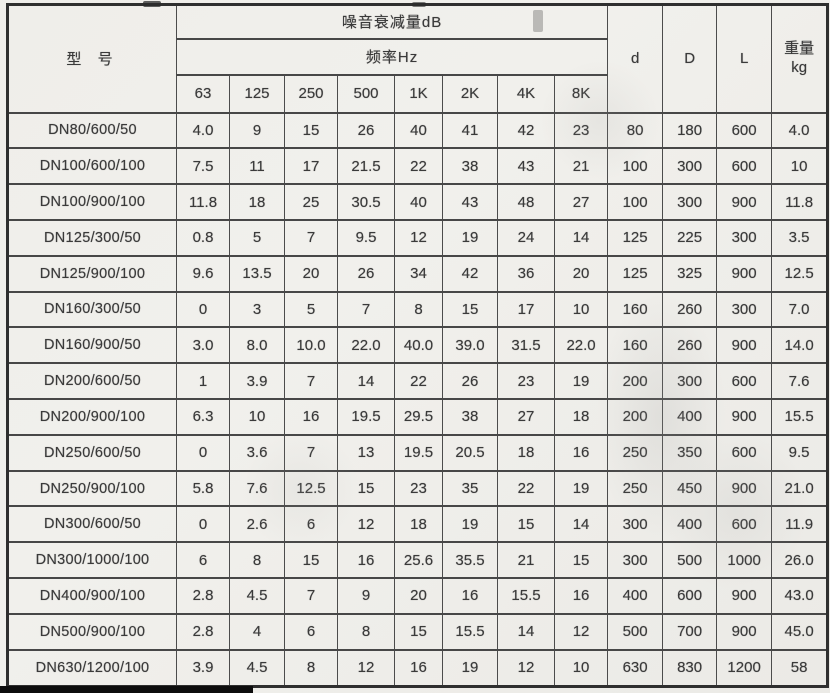 The image size is (830, 693). What do you see at coordinates (800, 238) in the screenshot?
I see `data-cell: 3.5` at bounding box center [800, 238].